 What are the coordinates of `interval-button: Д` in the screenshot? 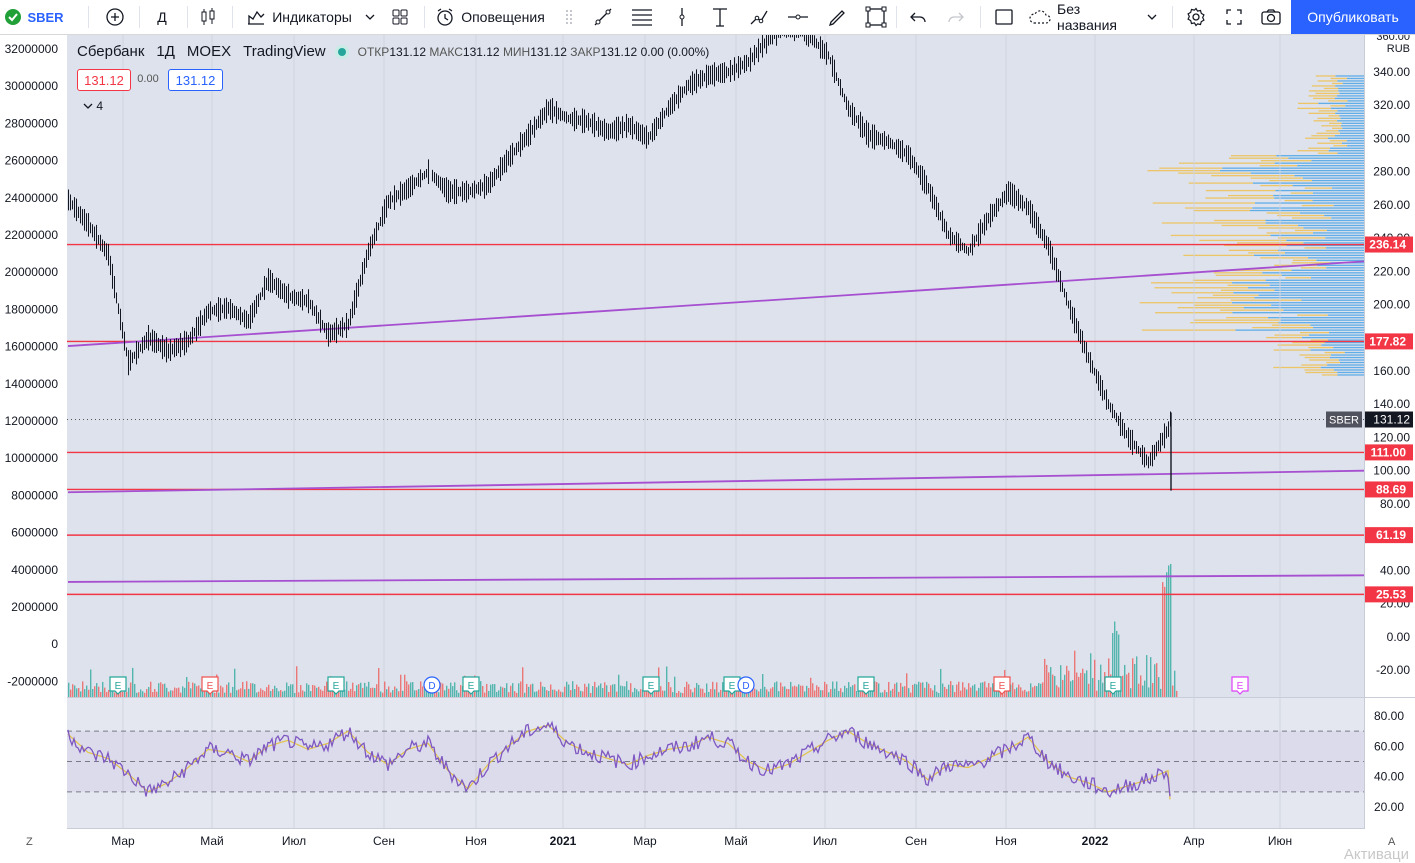 It's located at (162, 17).